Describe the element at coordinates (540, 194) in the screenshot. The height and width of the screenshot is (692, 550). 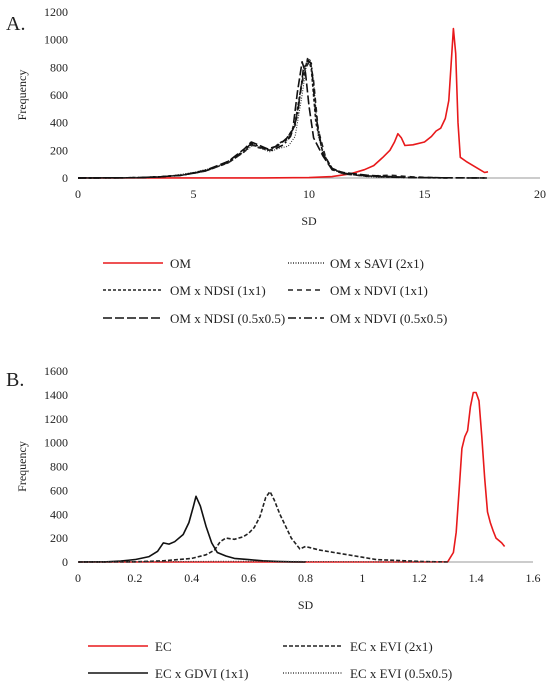
I see `x-tick-label: 20` at that location.